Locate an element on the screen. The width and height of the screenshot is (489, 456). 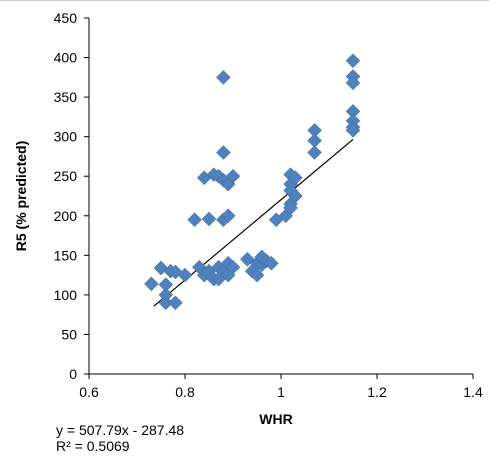
y-tick-label: 0 is located at coordinates (73, 374).